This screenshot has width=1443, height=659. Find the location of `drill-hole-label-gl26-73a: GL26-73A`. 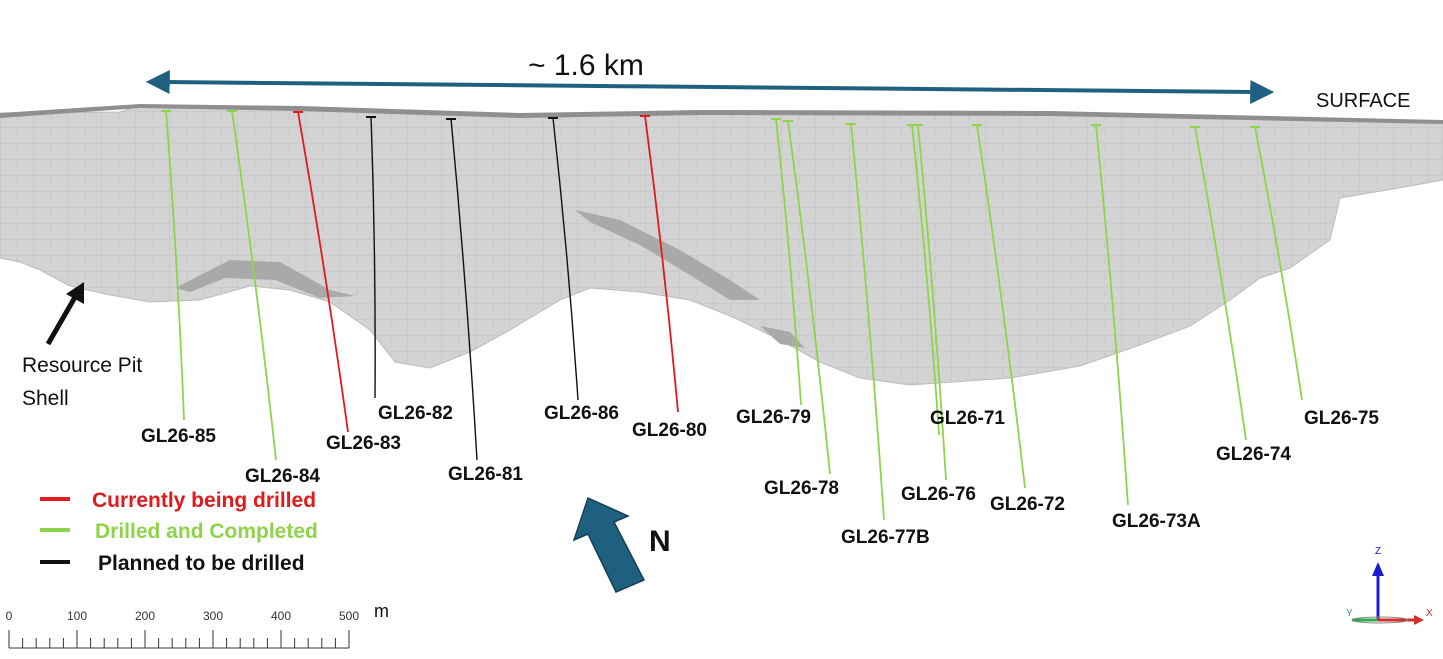

drill-hole-label-gl26-73a: GL26-73A is located at coordinates (1156, 521).